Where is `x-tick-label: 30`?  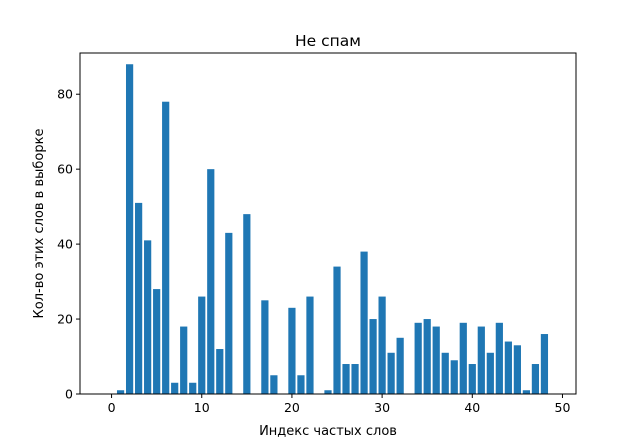 x-tick-label: 30 is located at coordinates (382, 407).